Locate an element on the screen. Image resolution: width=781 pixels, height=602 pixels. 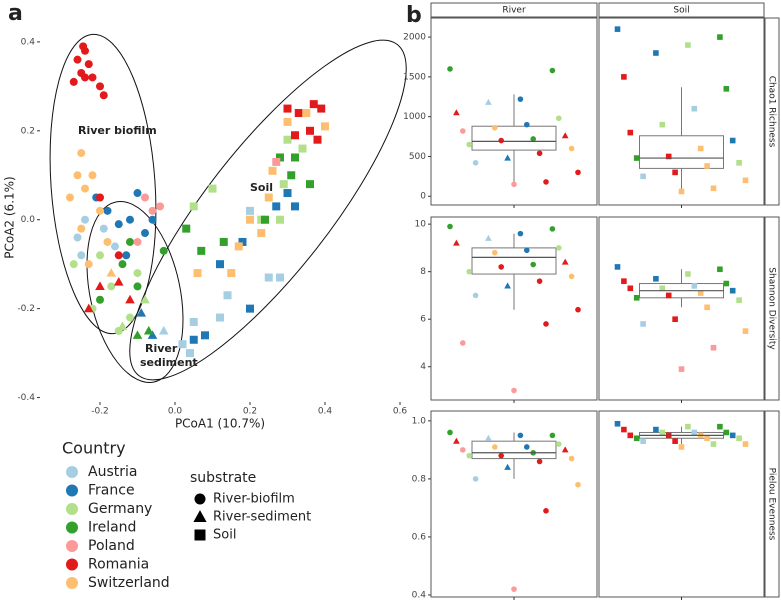
annotation: River biofilm is located at coordinates (117, 130).